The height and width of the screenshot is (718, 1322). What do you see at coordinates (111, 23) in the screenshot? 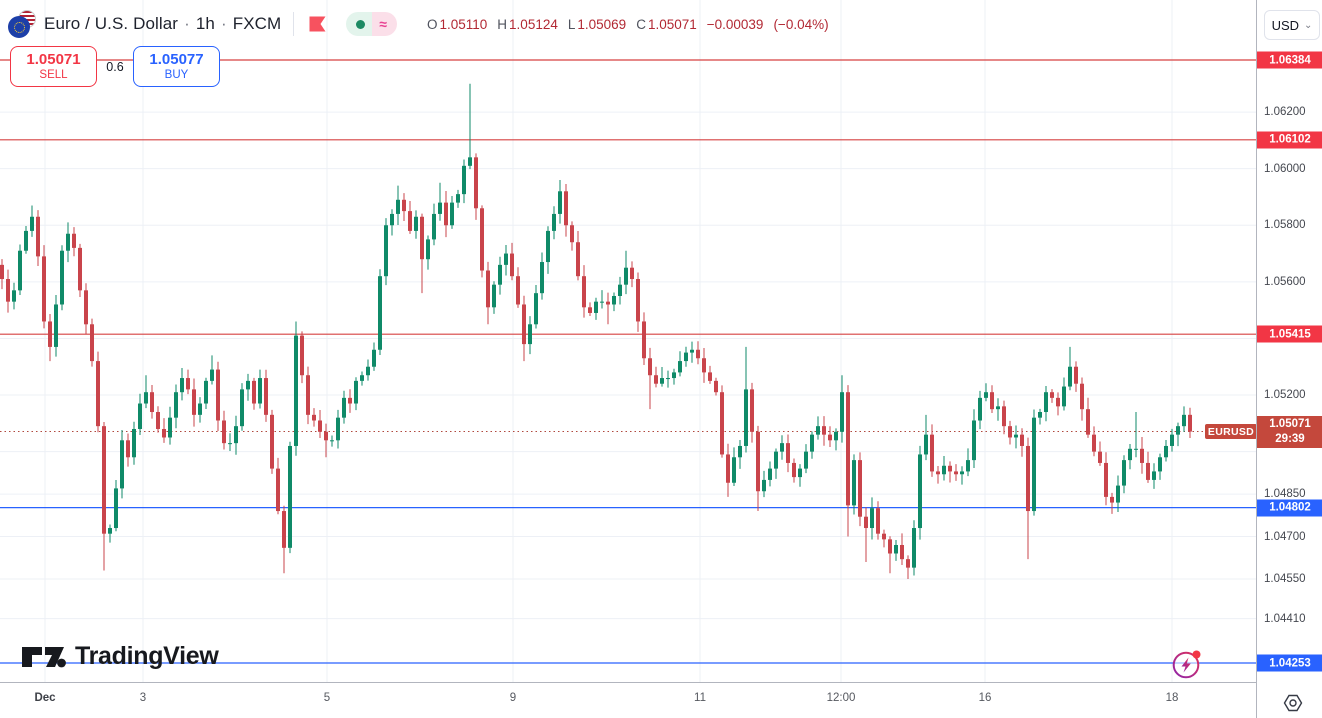
I see `symbol-name: Euro / U.S. Dollar` at bounding box center [111, 23].